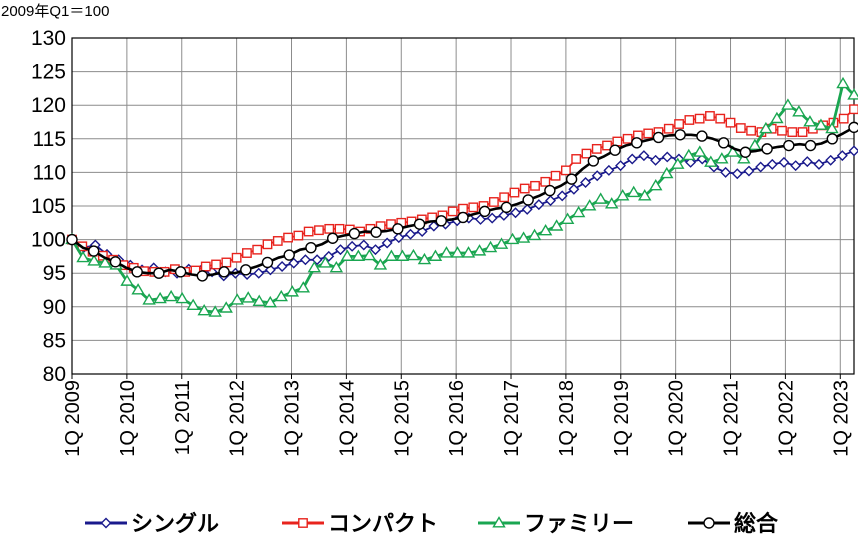 The width and height of the screenshot is (858, 554). What do you see at coordinates (49, 172) in the screenshot?
I see `y-tick-label: 110` at bounding box center [49, 172].